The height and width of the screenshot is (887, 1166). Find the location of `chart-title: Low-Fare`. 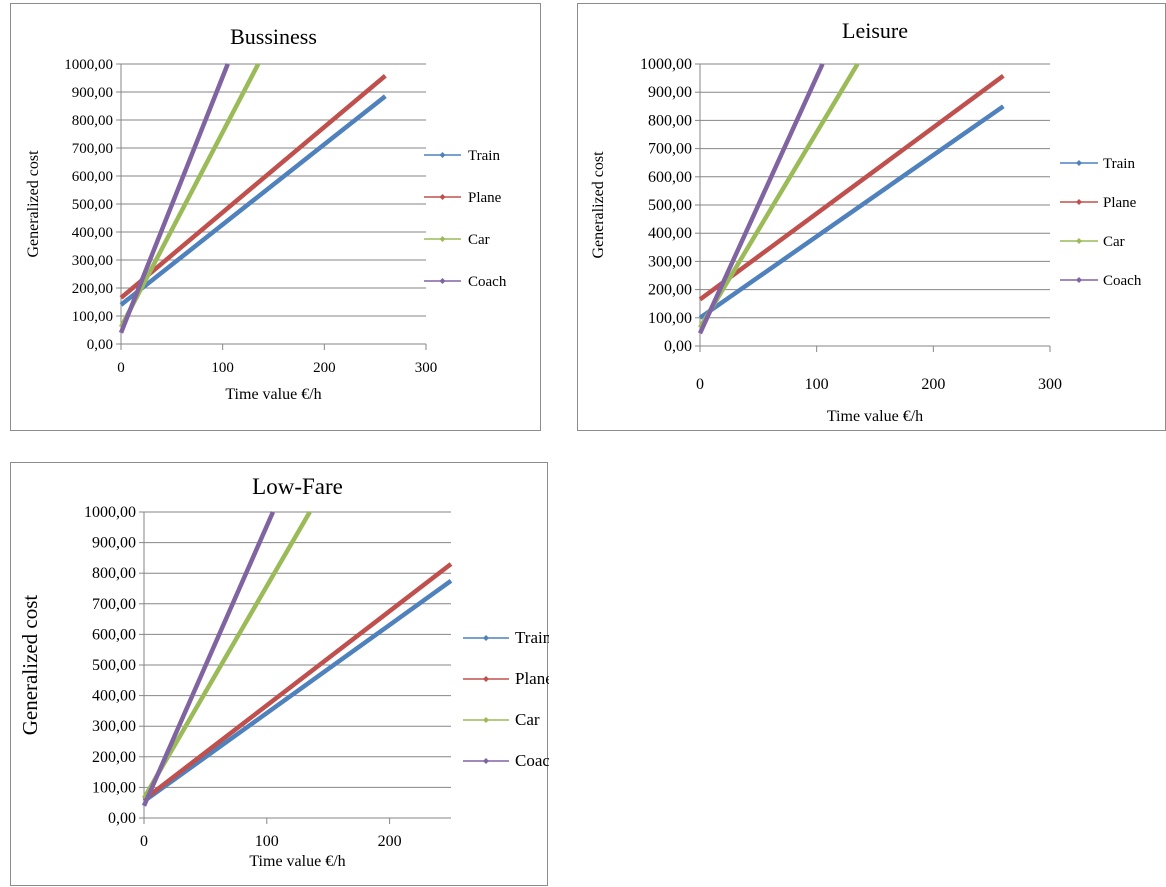

chart-title: Low-Fare is located at coordinates (297, 486).